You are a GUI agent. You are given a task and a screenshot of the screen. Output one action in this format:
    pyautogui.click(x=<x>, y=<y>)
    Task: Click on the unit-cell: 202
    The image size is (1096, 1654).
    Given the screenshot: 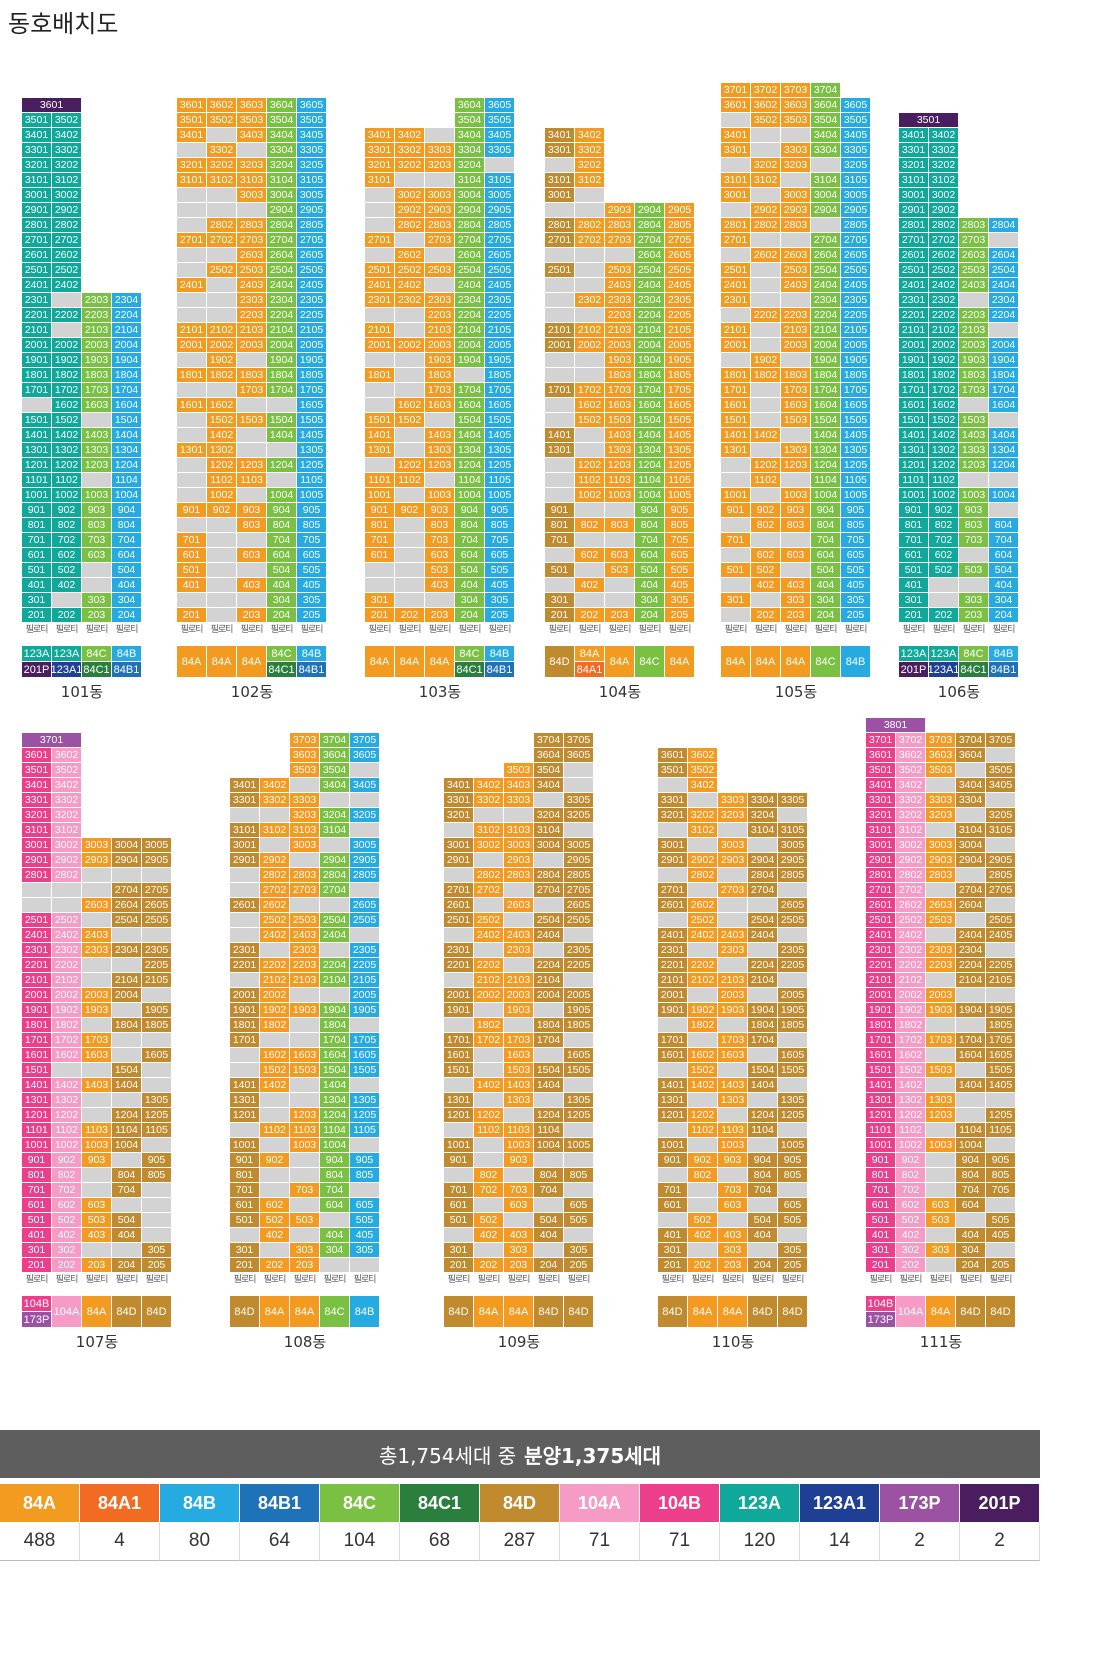 What is the action you would take?
    pyautogui.click(x=67, y=1265)
    